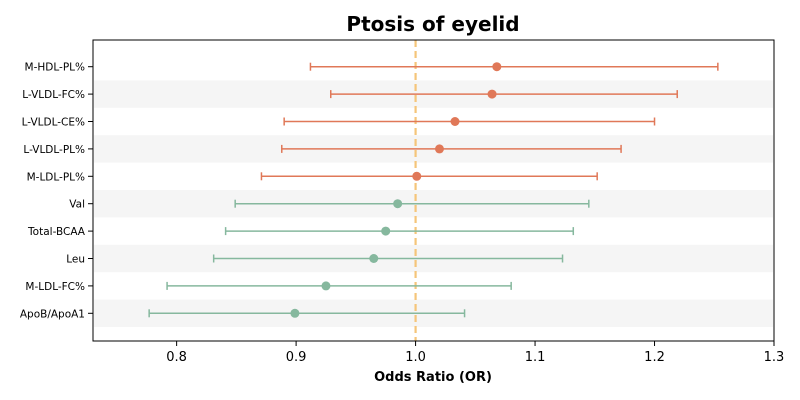  Describe the element at coordinates (53, 95) in the screenshot. I see `y-tick-label: L-VLDL-FC%` at that location.